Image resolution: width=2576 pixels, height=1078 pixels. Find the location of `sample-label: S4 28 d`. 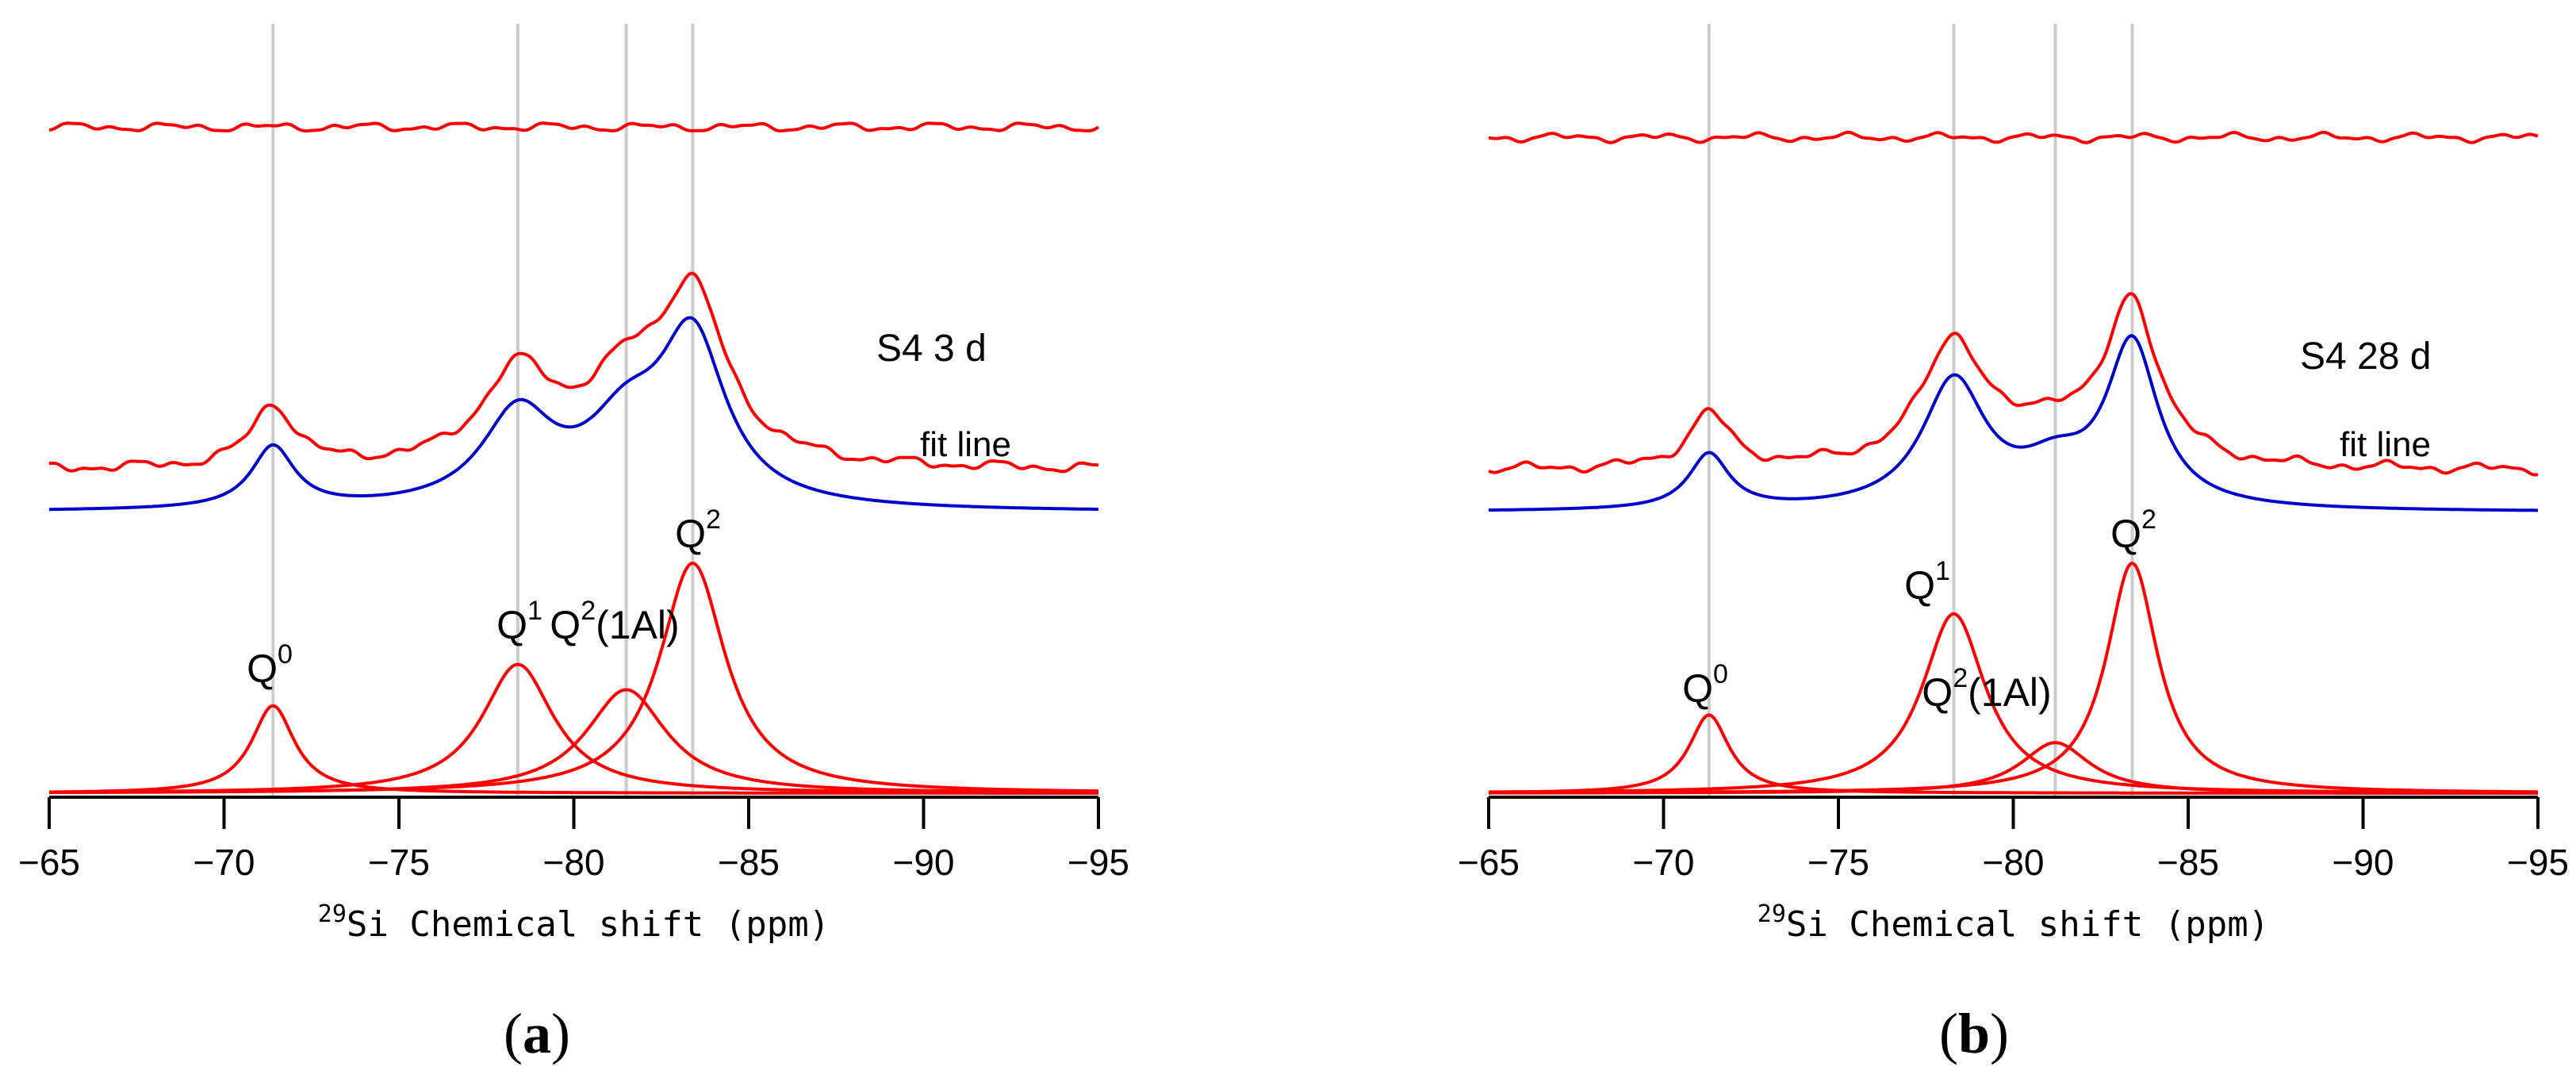

sample-label: S4 28 d is located at coordinates (2366, 357).